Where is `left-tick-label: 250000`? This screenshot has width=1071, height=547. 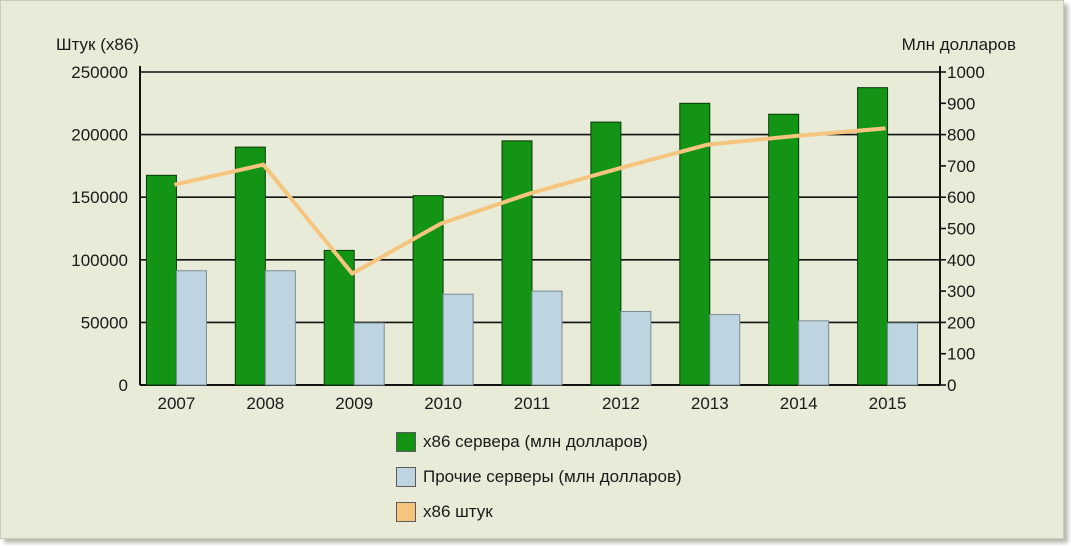
left-tick-label: 250000 is located at coordinates (99, 72).